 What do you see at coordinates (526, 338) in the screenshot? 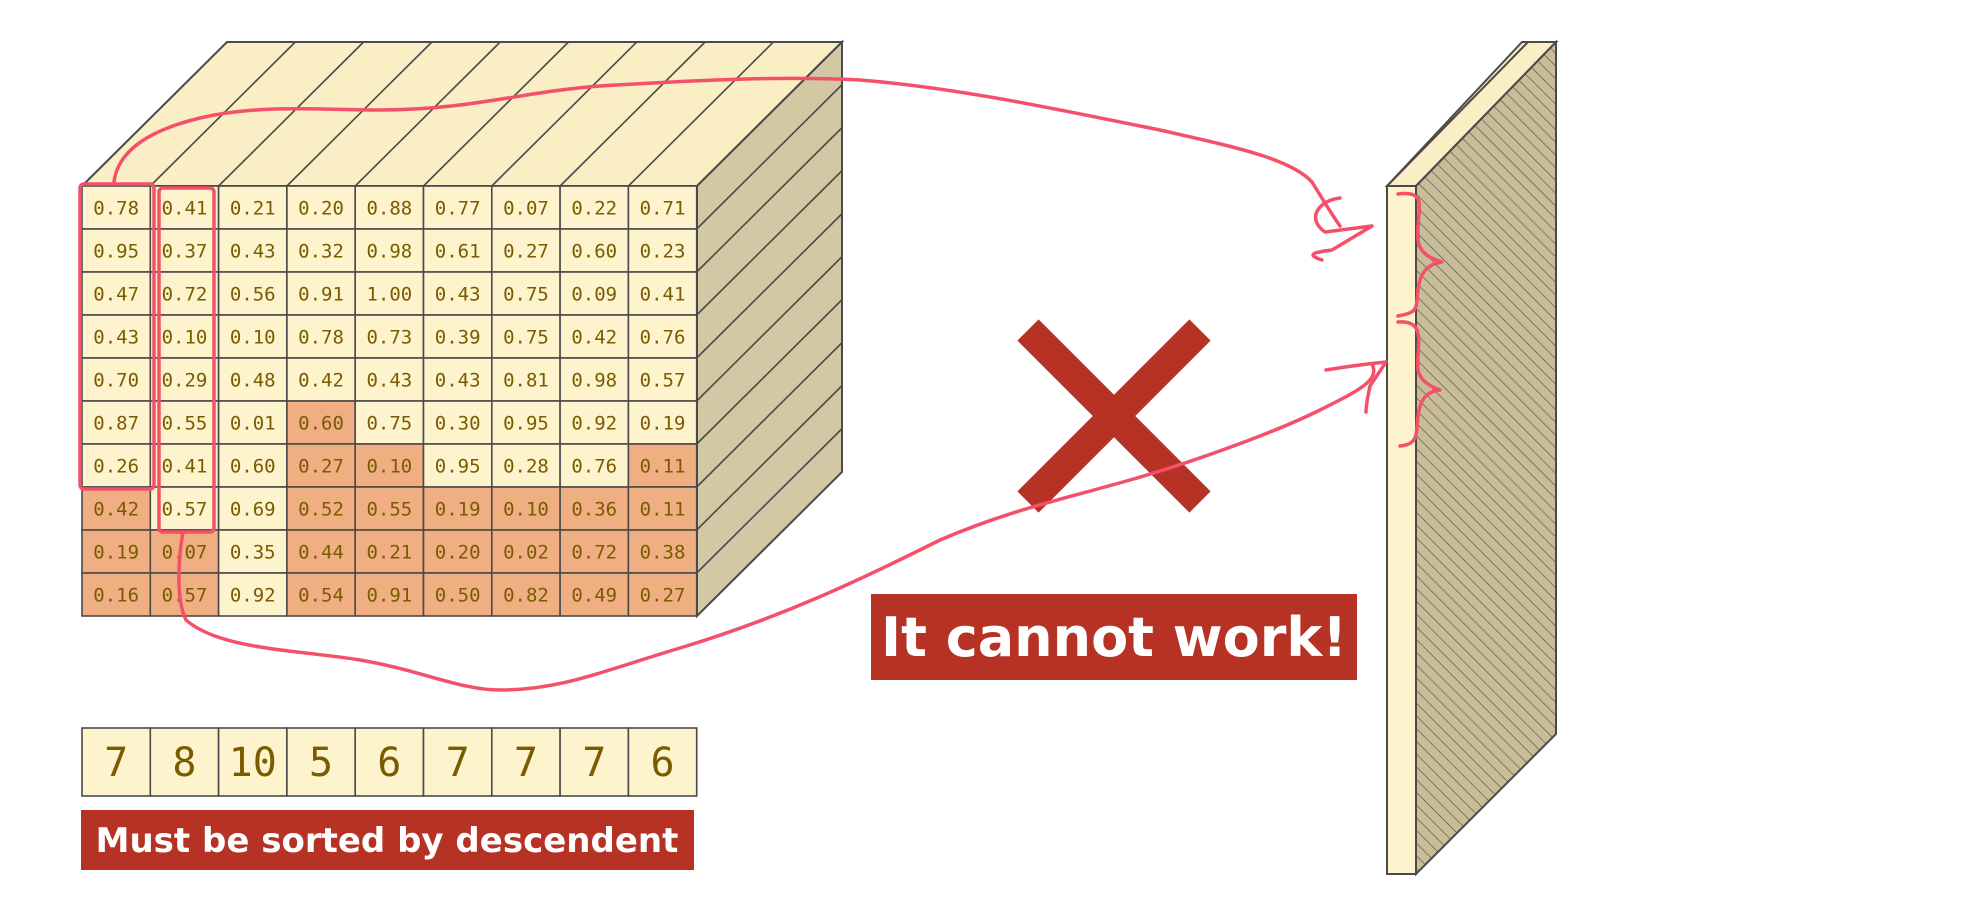
I see `tensor-cell-value: 0.75` at bounding box center [526, 338].